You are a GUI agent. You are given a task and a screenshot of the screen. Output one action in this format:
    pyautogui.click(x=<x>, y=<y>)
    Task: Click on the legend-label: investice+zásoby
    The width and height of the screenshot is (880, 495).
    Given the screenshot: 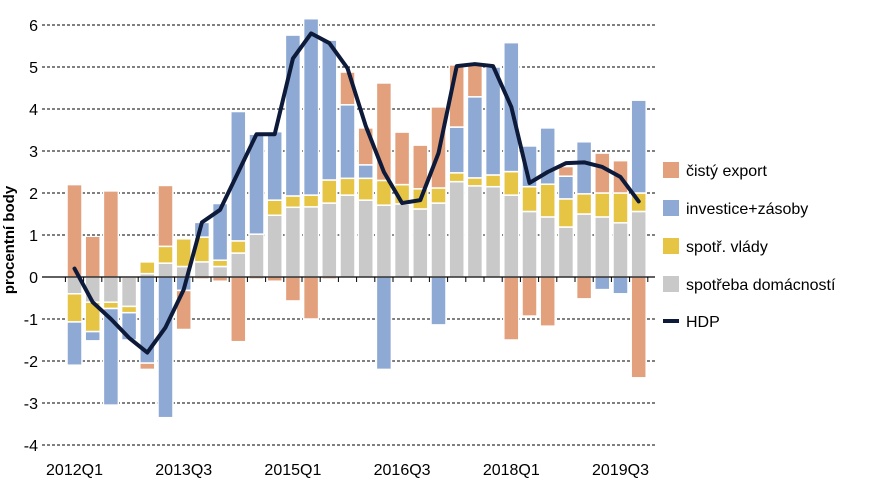 What is the action you would take?
    pyautogui.click(x=747, y=209)
    